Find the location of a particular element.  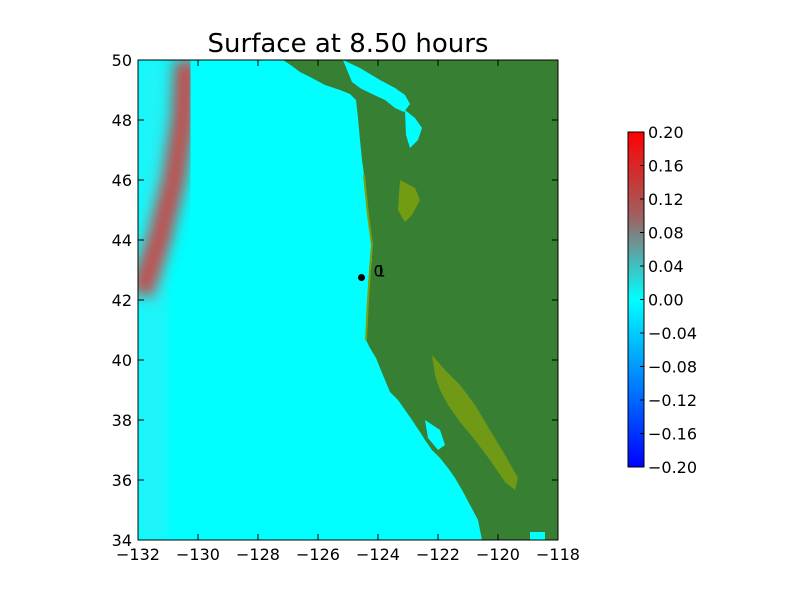

colorbar-tick-label: −0.16 is located at coordinates (672, 434).